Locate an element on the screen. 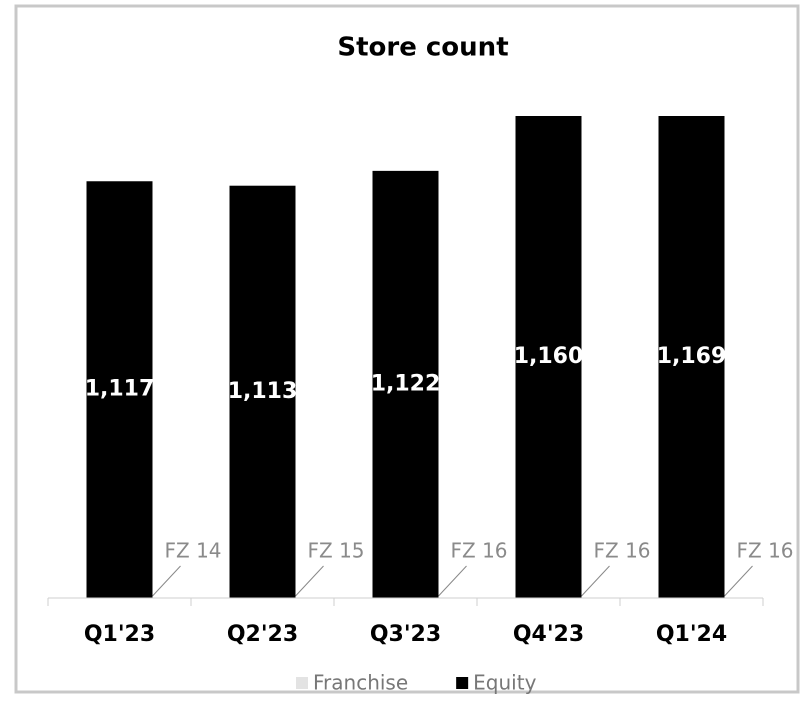 The height and width of the screenshot is (702, 805). data-label: 1,113 is located at coordinates (263, 391).